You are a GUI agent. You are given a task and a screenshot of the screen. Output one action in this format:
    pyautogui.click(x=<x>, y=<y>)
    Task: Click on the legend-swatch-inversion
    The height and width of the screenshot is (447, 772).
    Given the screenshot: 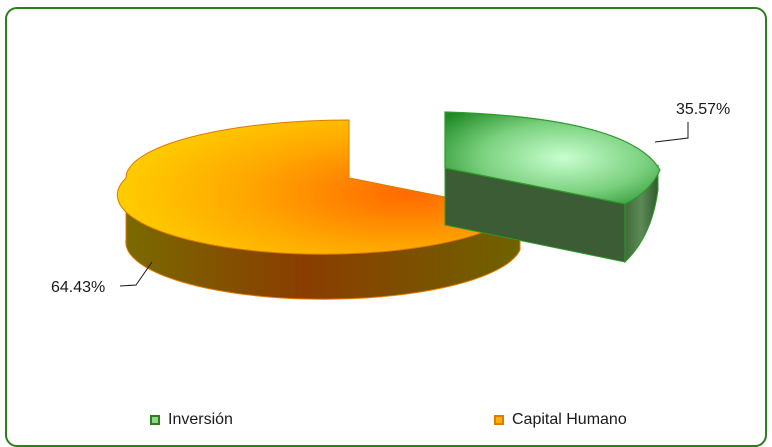 What is the action you would take?
    pyautogui.click(x=155, y=420)
    